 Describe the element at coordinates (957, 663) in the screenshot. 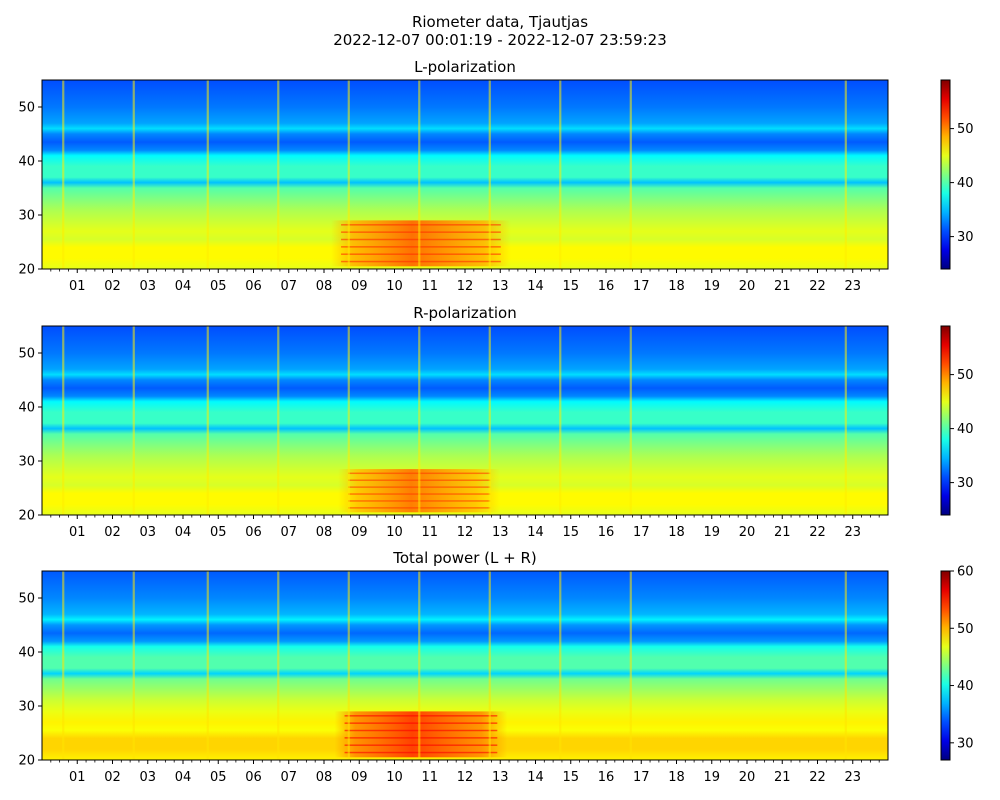

I see `colorbar: 30 40 50 60` at that location.